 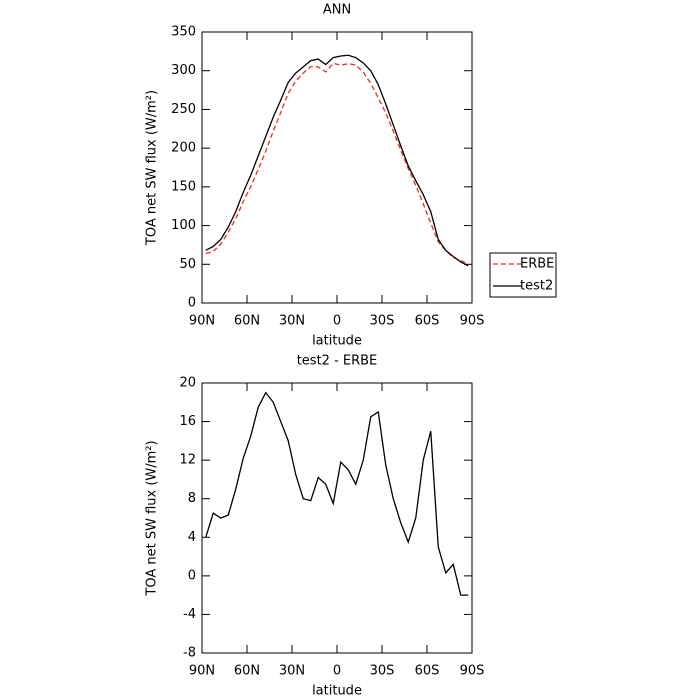 I want to click on legend-label: ERBE, so click(x=537, y=264).